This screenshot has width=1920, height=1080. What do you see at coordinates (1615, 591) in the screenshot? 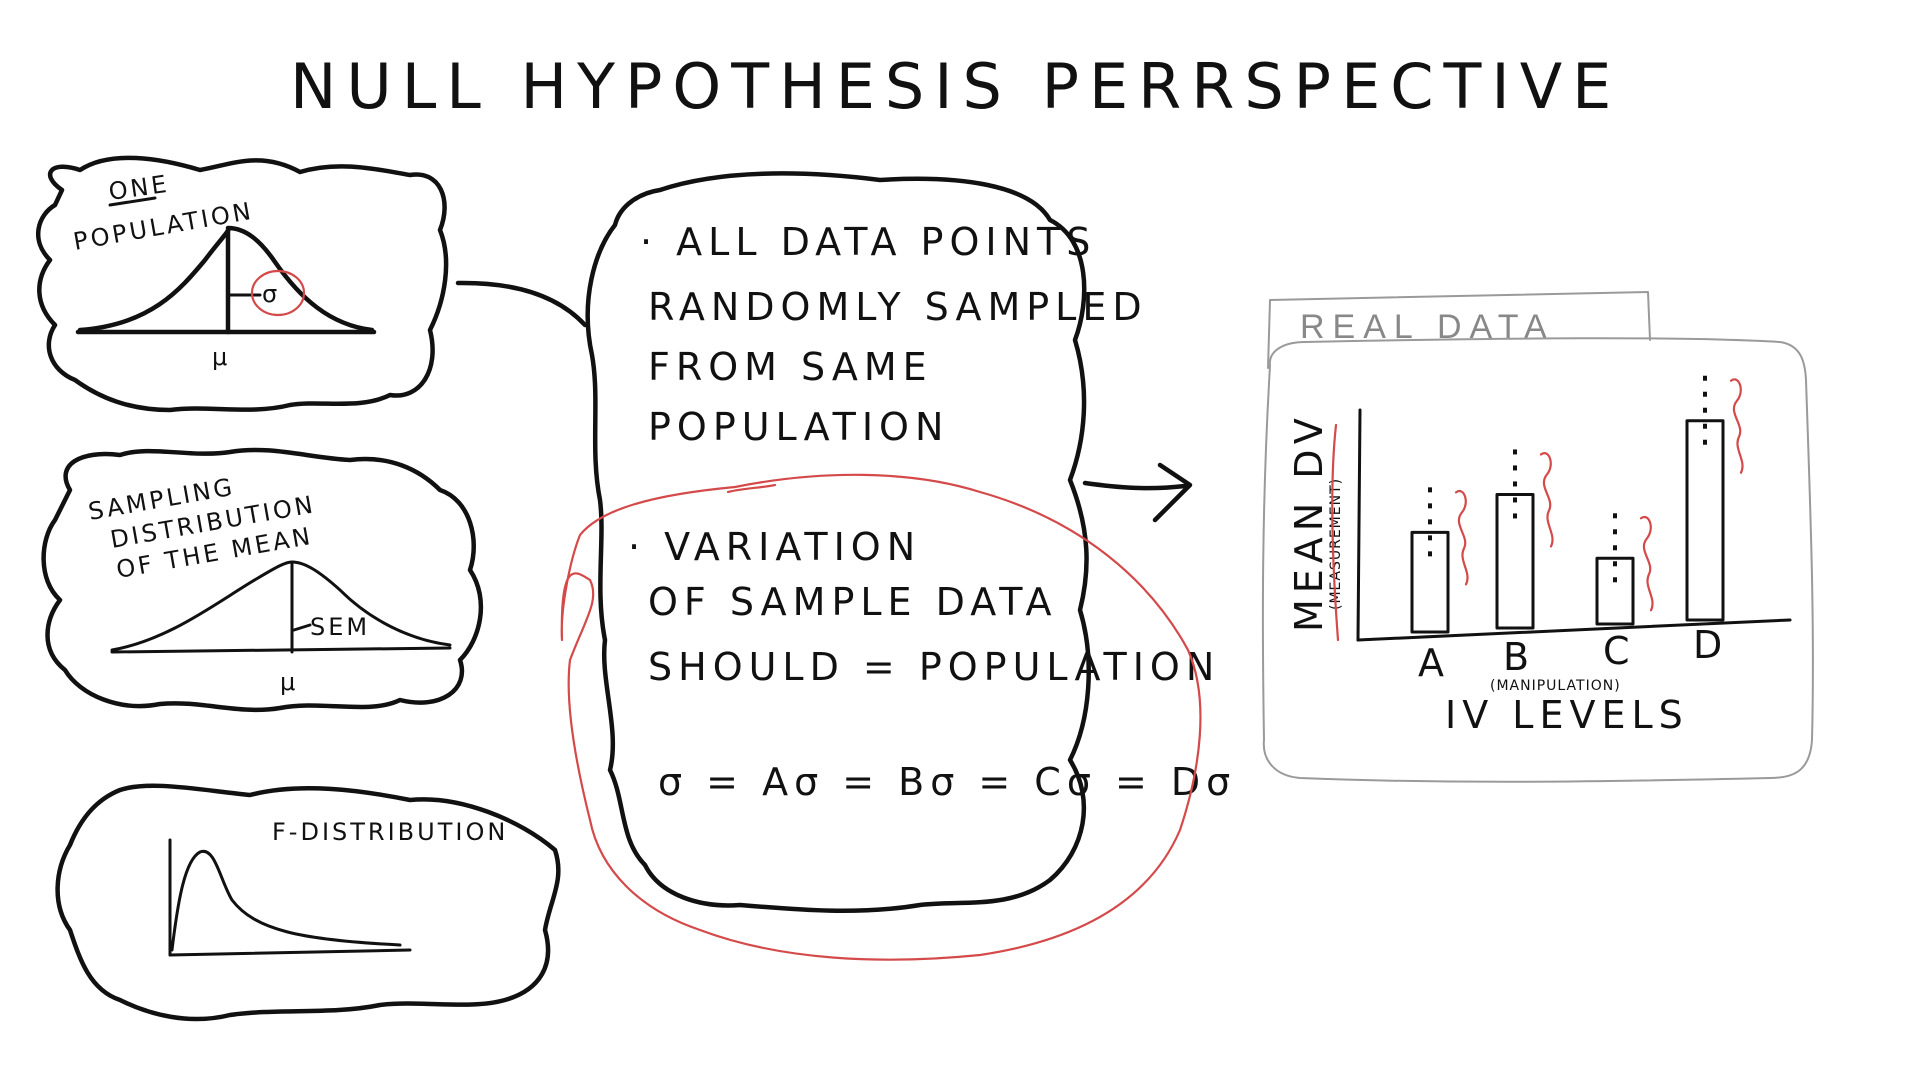
I see `bar-c` at bounding box center [1615, 591].